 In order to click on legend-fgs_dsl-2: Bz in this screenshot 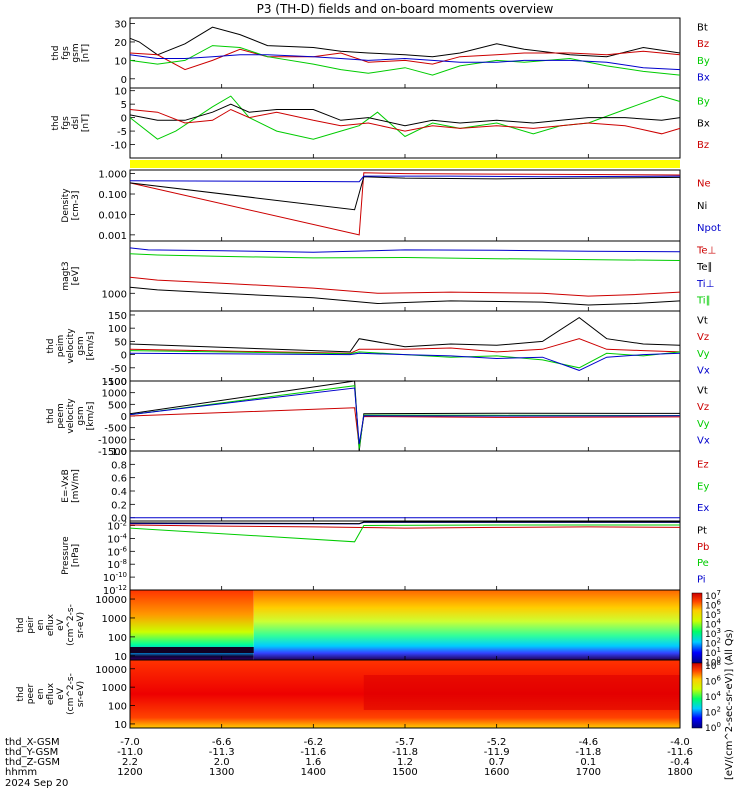, I will do `click(703, 145)`.